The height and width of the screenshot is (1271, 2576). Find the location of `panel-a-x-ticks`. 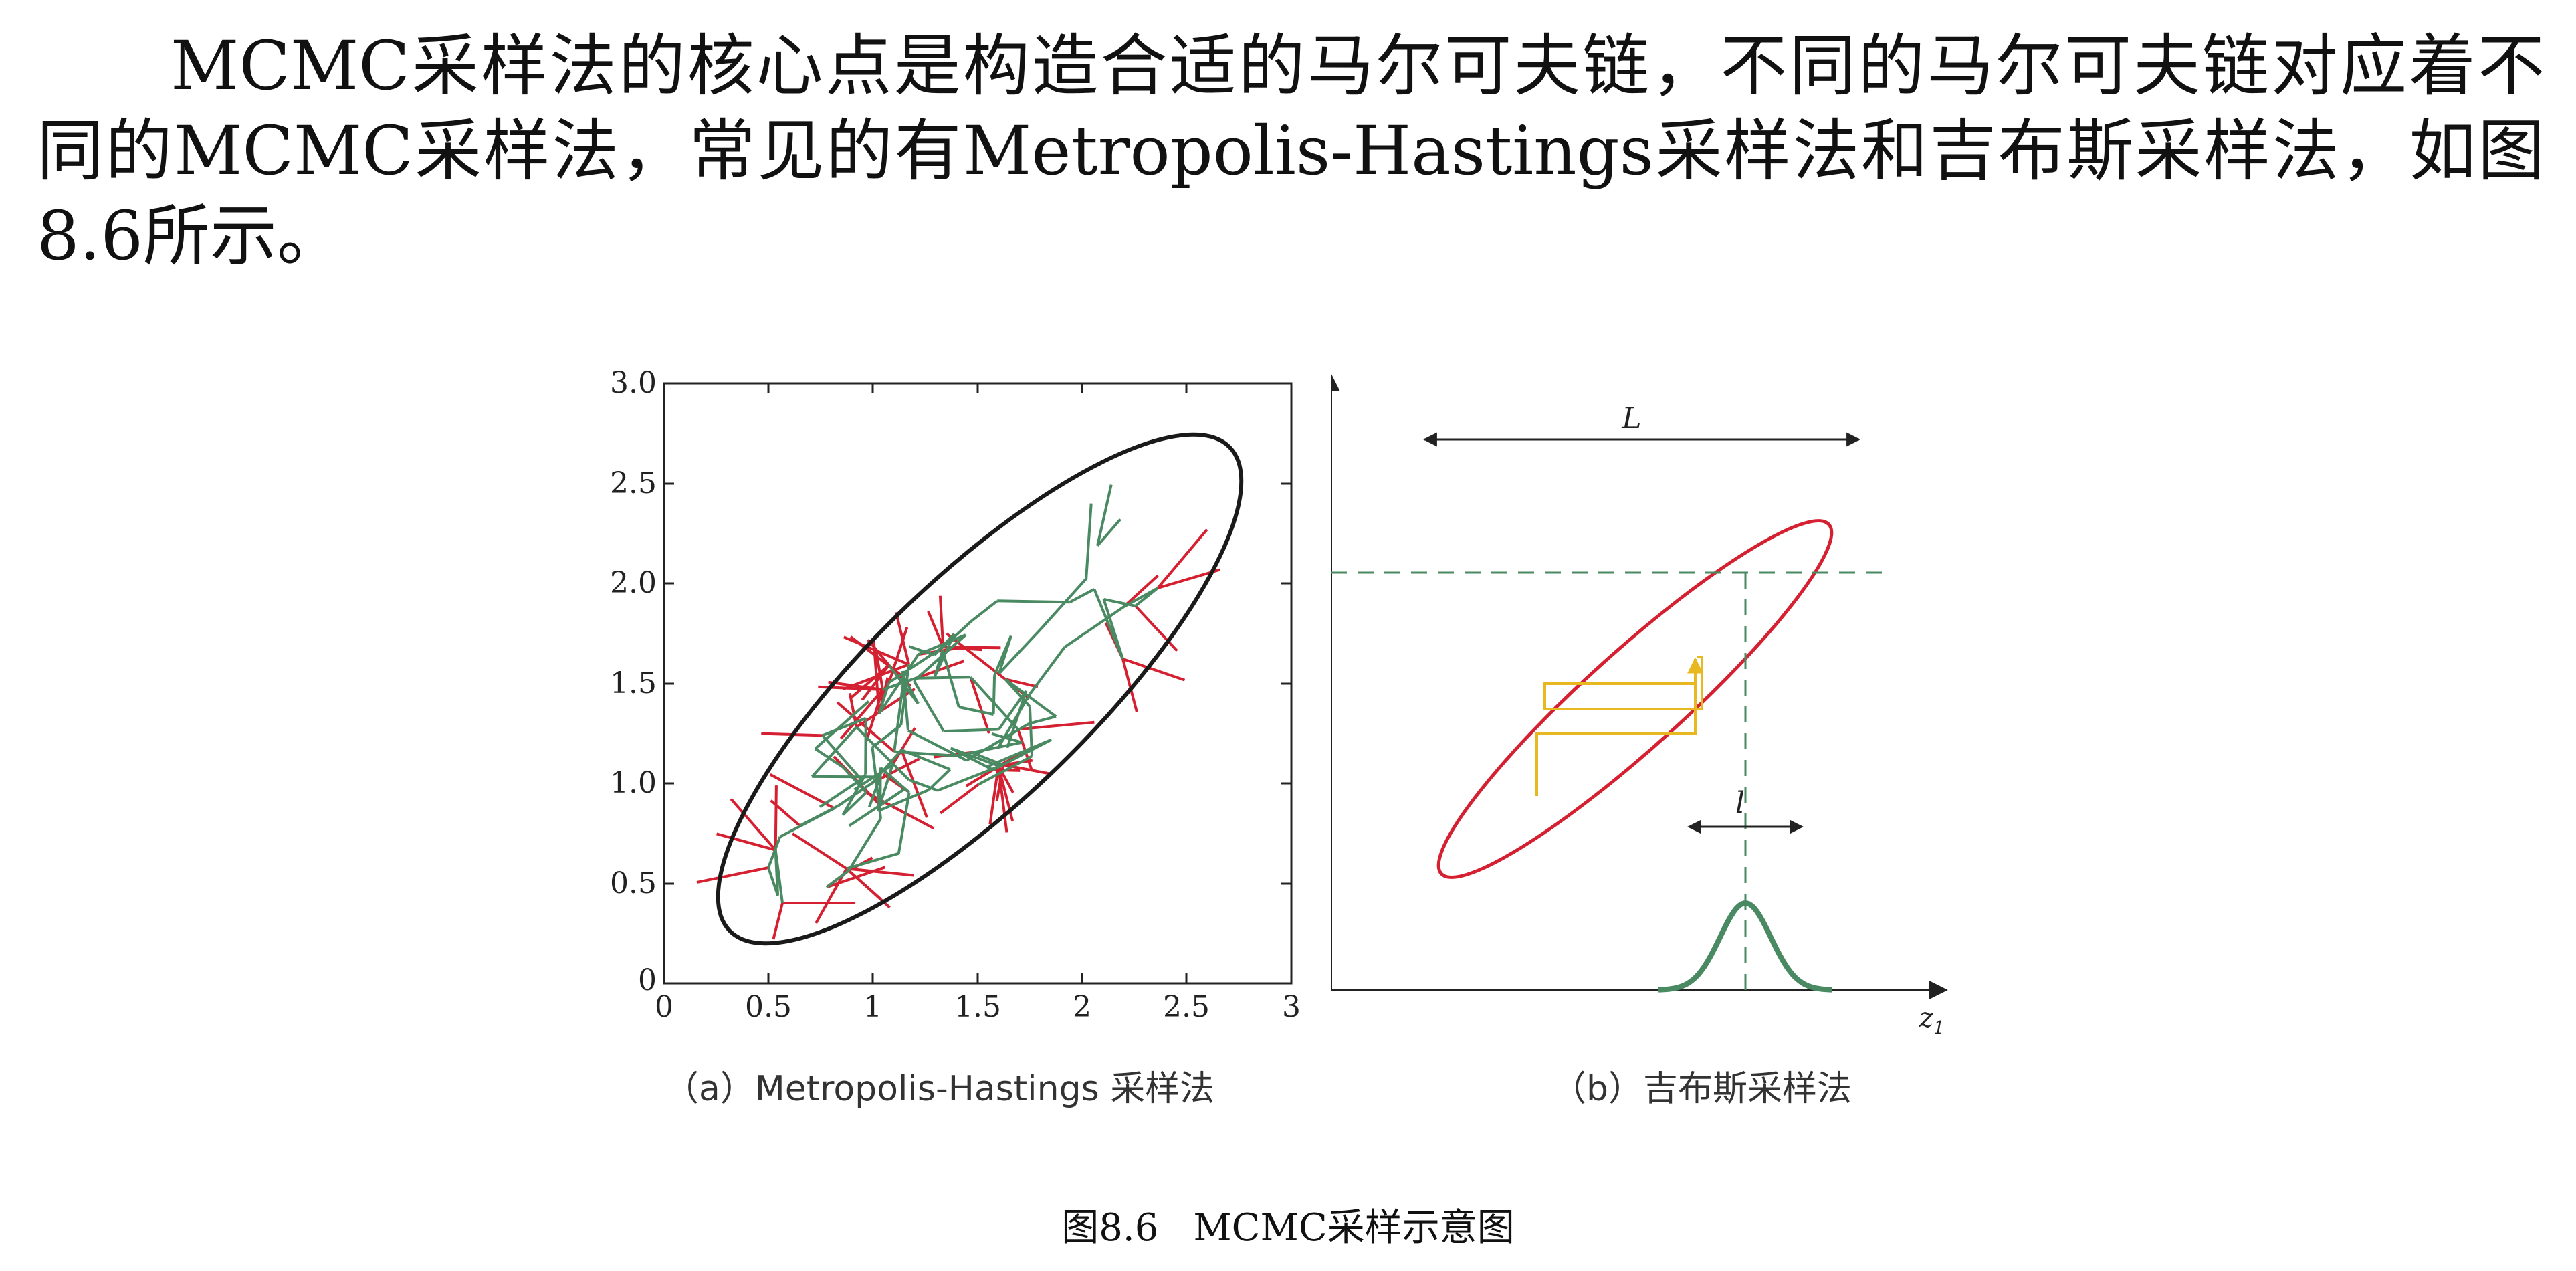

panel-a-x-ticks is located at coordinates (978, 683).